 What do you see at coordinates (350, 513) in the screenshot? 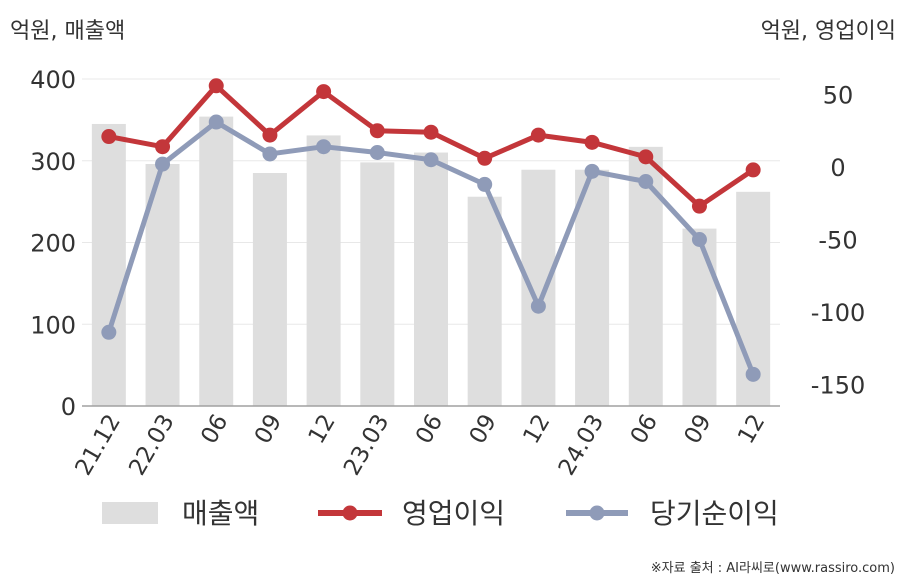
I see `legend-operating-profit-marker` at bounding box center [350, 513].